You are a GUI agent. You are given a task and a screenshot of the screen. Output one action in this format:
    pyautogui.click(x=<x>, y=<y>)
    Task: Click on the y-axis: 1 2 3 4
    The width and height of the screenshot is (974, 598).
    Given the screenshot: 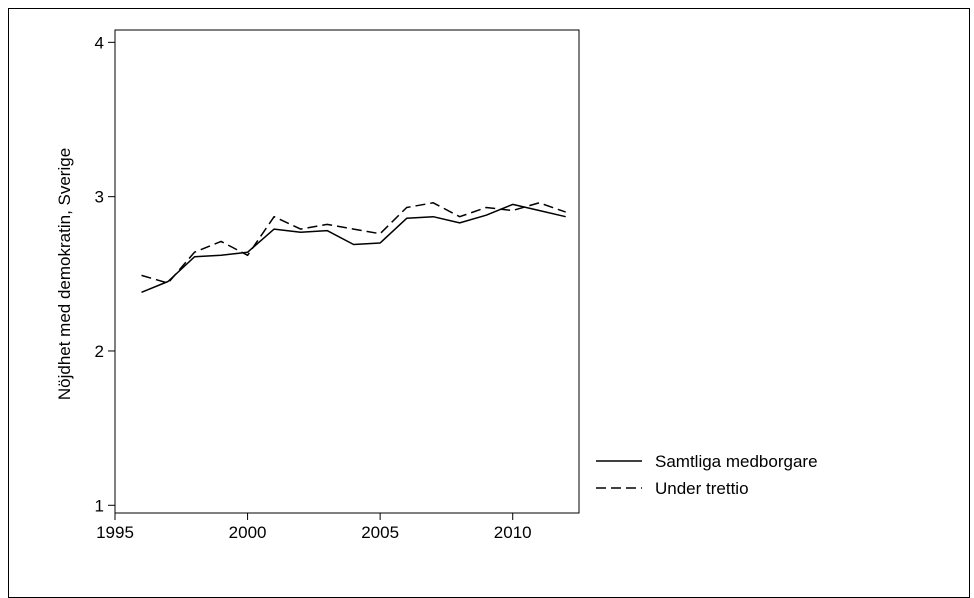 What is the action you would take?
    pyautogui.click(x=105, y=274)
    